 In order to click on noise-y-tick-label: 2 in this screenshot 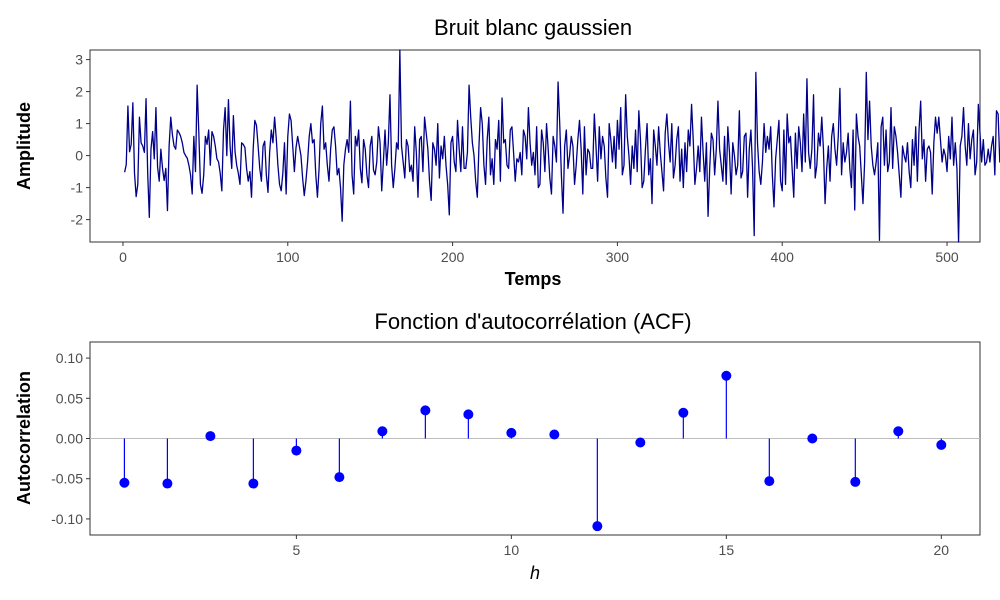, I will do `click(79, 92)`.